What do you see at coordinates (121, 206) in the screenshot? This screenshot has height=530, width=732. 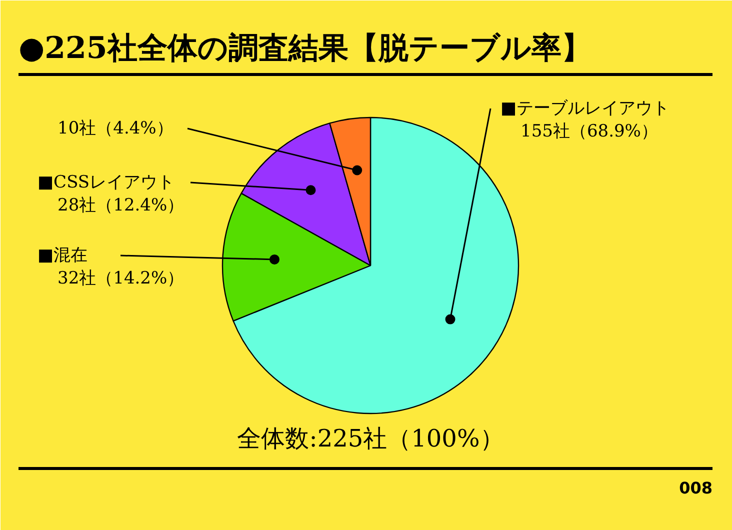 I see `data-label: 28社（12.4%）` at bounding box center [121, 206].